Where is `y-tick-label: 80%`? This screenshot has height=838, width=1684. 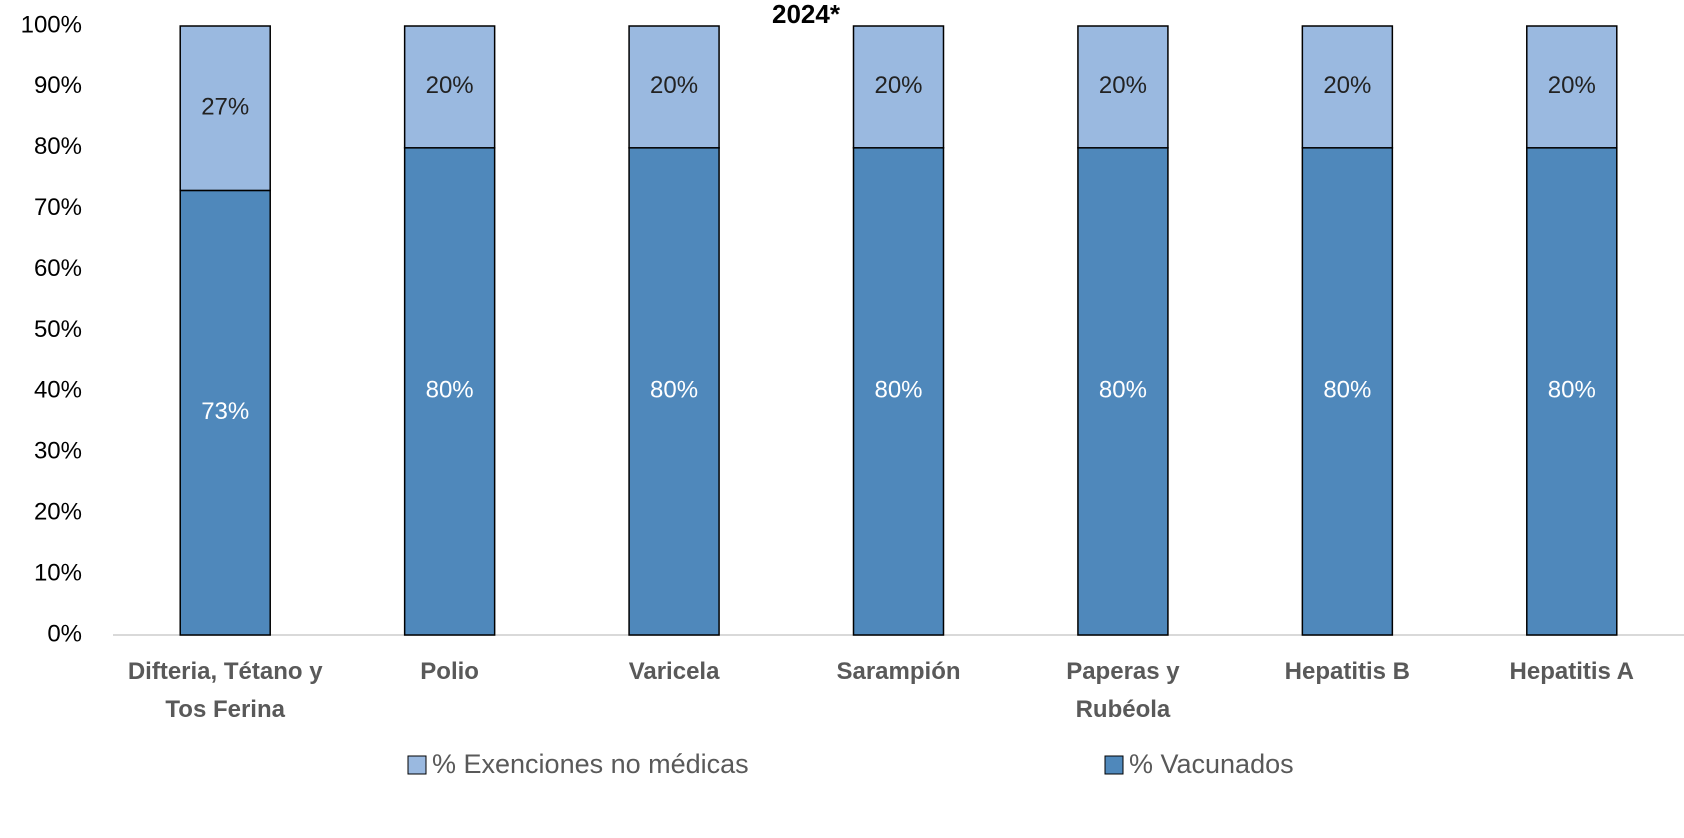
y-tick-label: 80% is located at coordinates (58, 146).